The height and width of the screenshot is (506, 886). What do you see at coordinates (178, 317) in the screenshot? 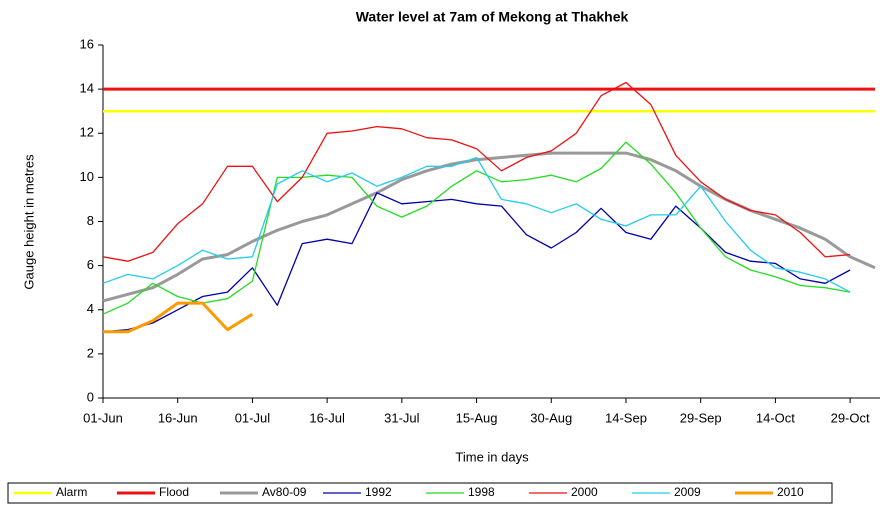
I see `series-line` at bounding box center [178, 317].